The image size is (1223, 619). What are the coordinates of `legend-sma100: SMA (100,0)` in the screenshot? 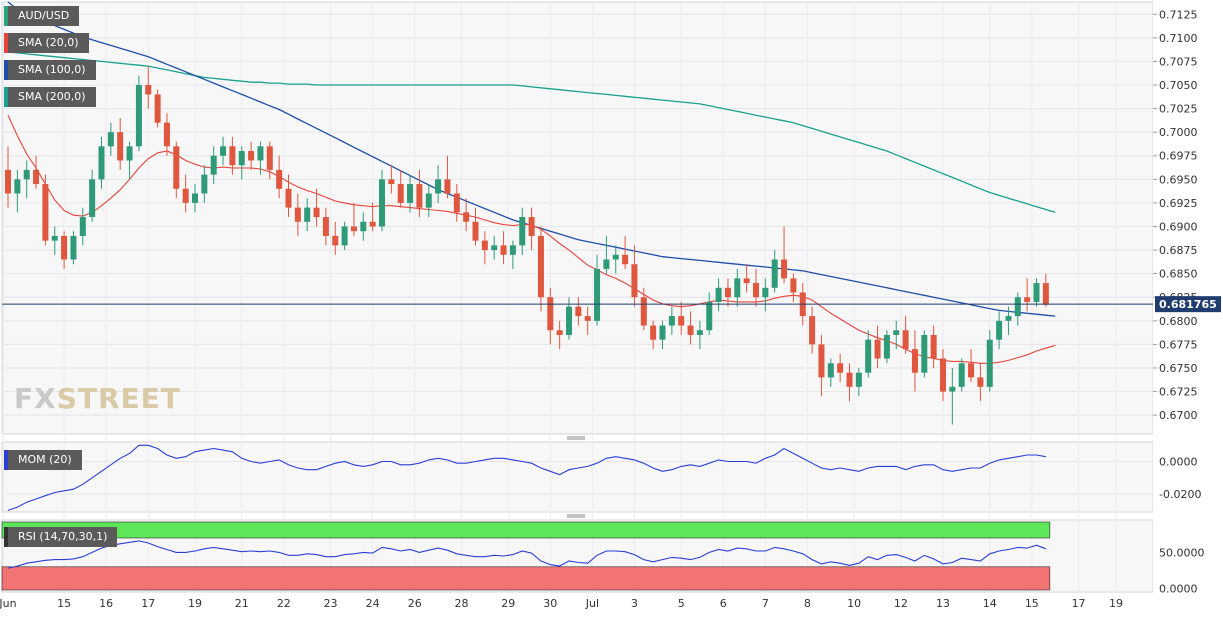 It's located at (50, 70).